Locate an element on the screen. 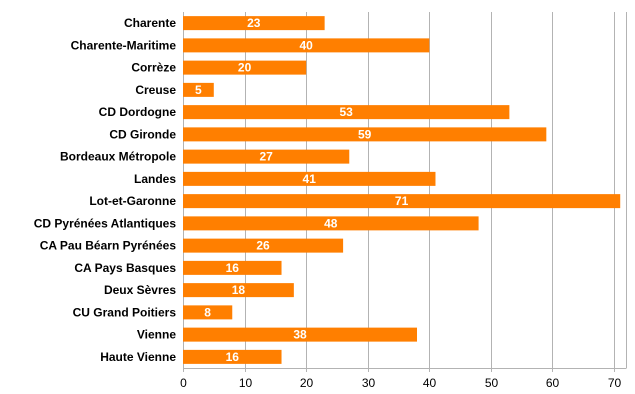 This screenshot has height=394, width=635. data-label: 59 is located at coordinates (365, 134).